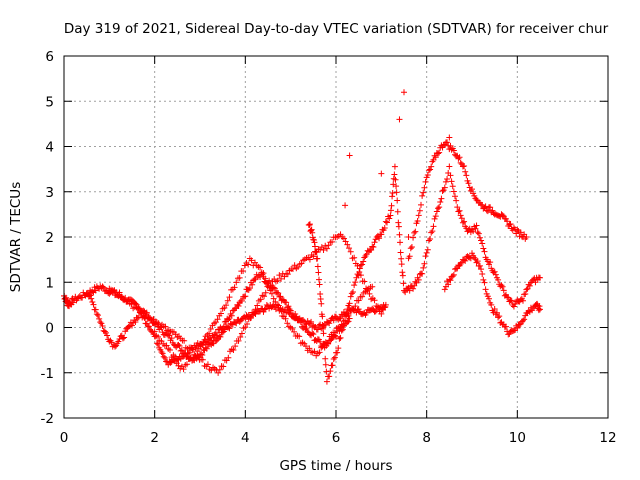  Describe the element at coordinates (47, 374) in the screenshot. I see `y-tick-label: -1` at that location.